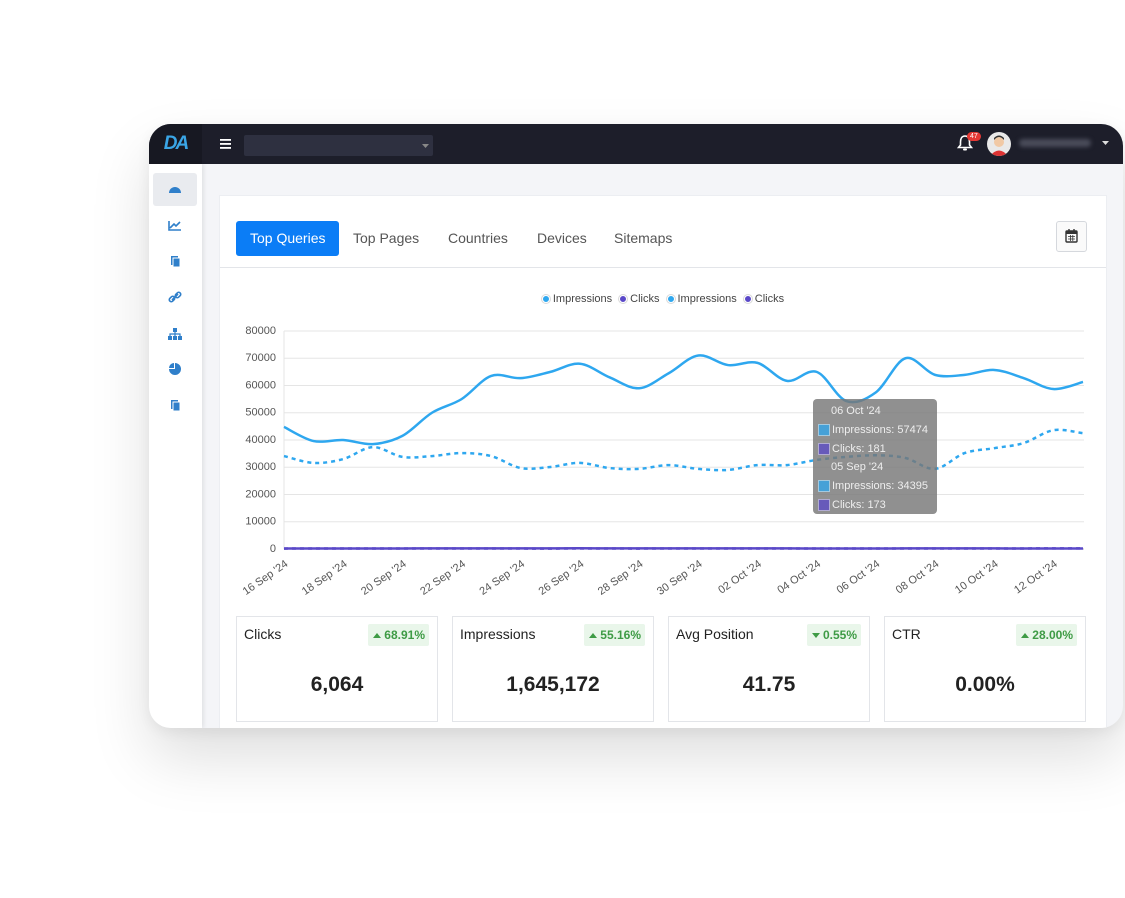 This screenshot has height=898, width=1125. I want to click on y-tick-label: 60000, so click(260, 385).